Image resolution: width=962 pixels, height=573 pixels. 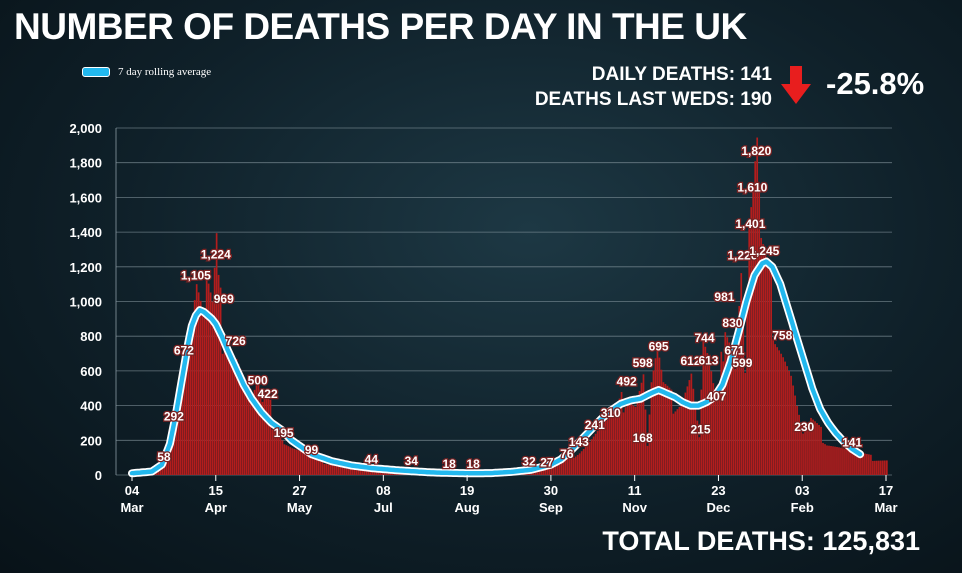 What do you see at coordinates (551, 507) in the screenshot?
I see `x-tick-month: Sep` at bounding box center [551, 507].